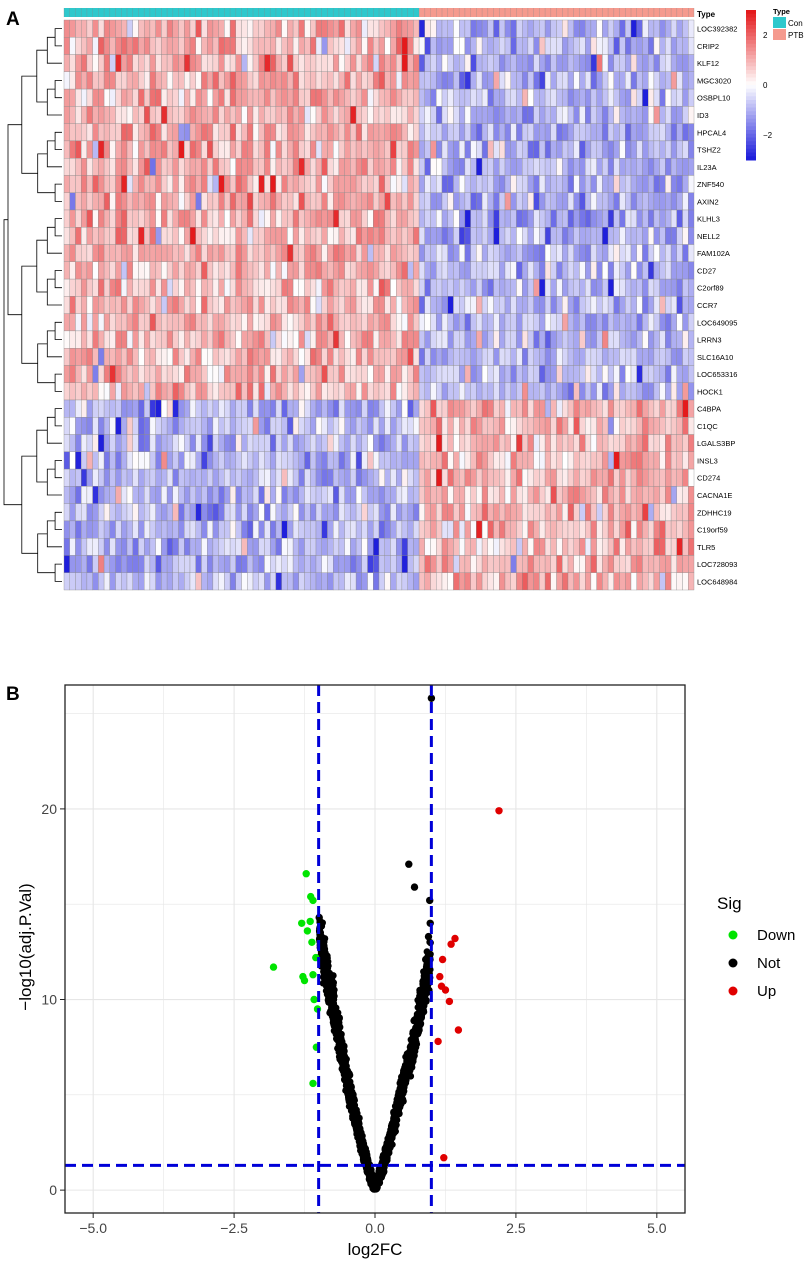 This screenshot has height=1264, width=809. I want to click on row-label: SLC16A10, so click(715, 357).